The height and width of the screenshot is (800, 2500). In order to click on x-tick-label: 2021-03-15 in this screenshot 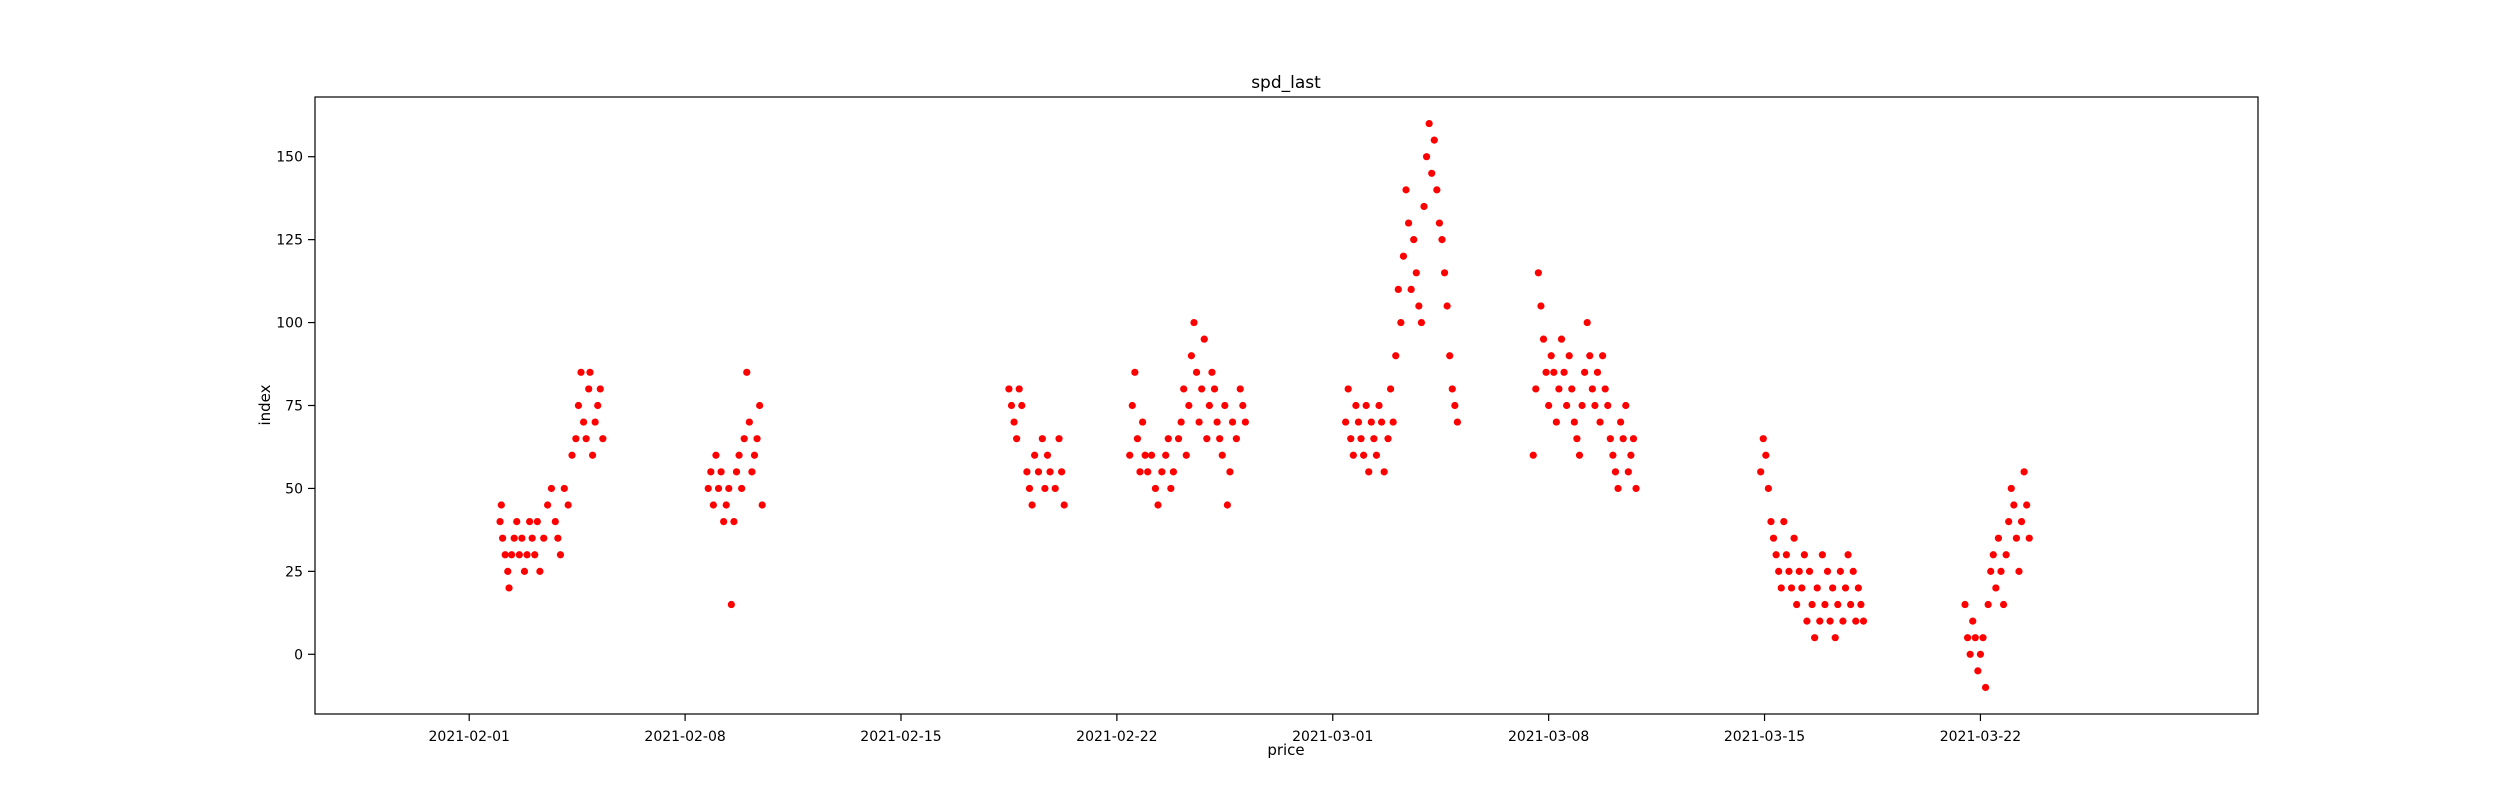, I will do `click(1764, 737)`.